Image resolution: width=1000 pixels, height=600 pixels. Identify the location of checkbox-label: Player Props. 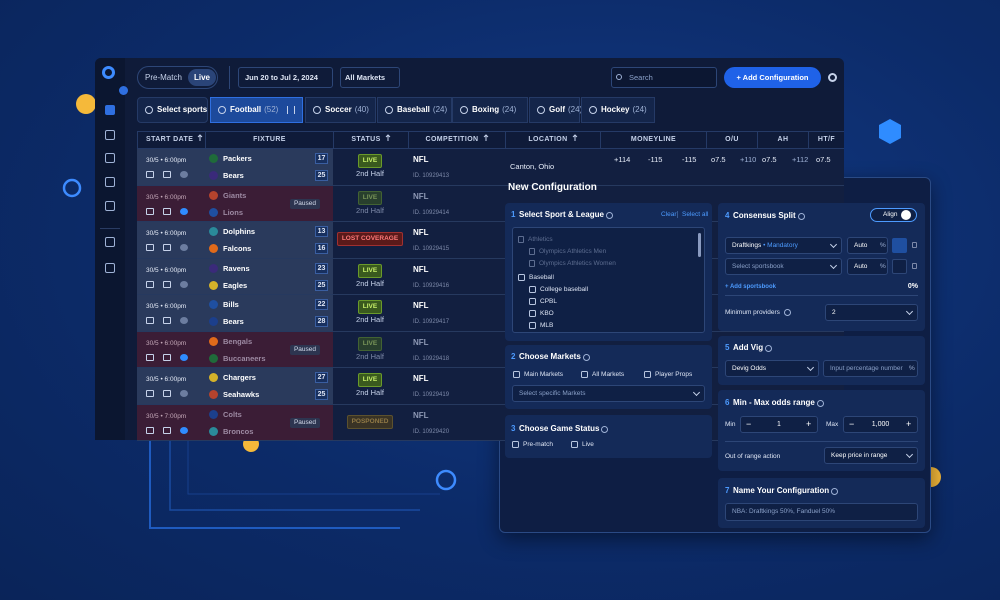
(674, 374).